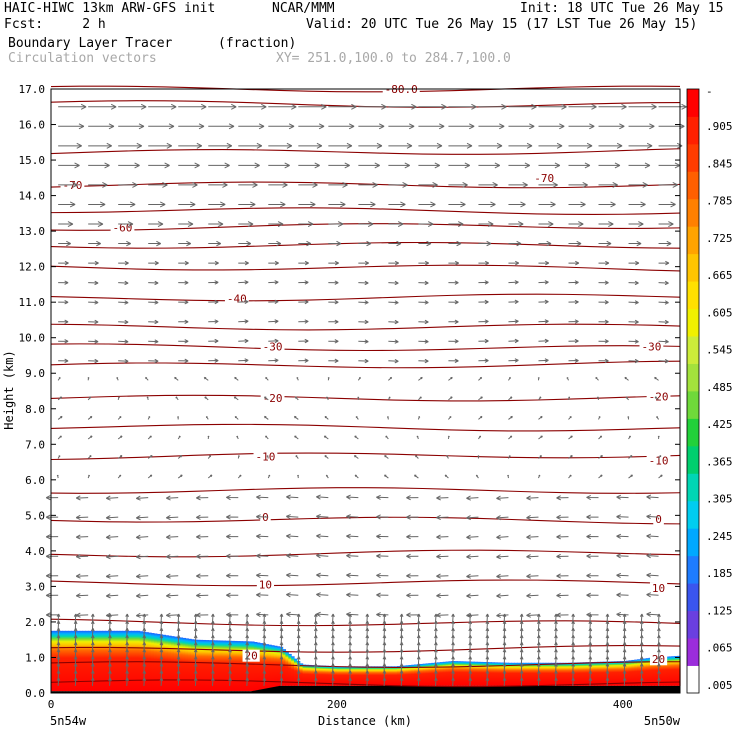 Image resolution: width=740 pixels, height=740 pixels. What do you see at coordinates (719, 573) in the screenshot?
I see `colorbar-label: .185` at bounding box center [719, 573].